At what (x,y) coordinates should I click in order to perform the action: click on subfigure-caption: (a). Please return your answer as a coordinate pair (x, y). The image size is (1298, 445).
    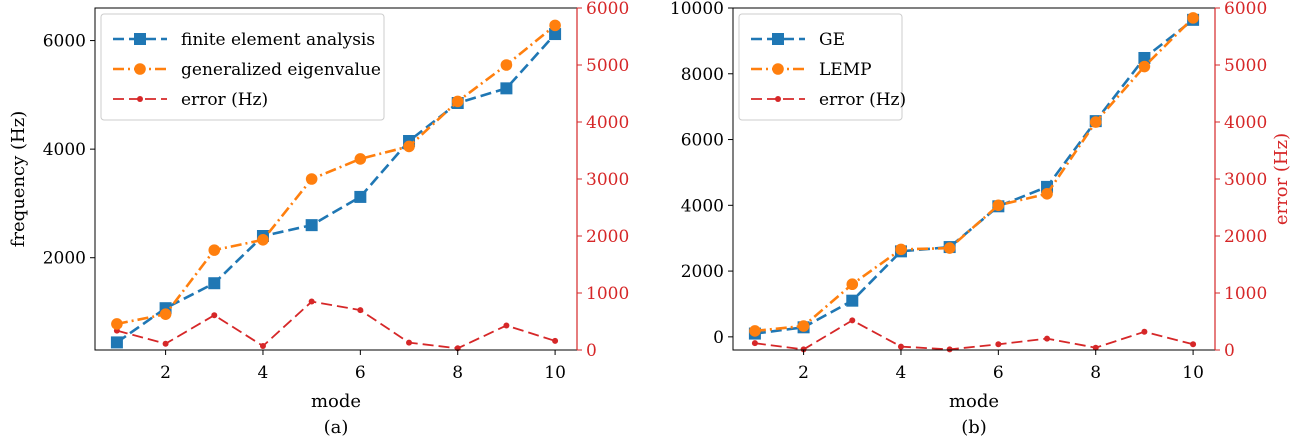
    Looking at the image, I should click on (336, 427).